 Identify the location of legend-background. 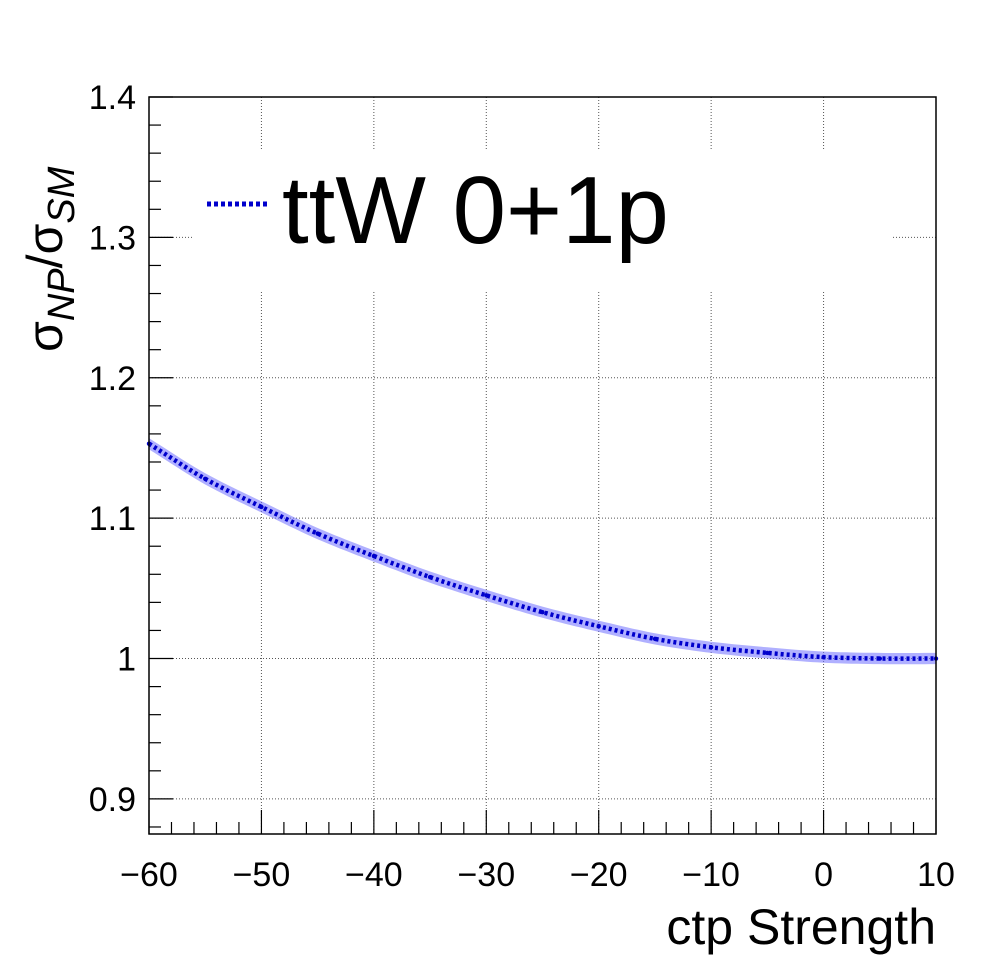
(542, 220).